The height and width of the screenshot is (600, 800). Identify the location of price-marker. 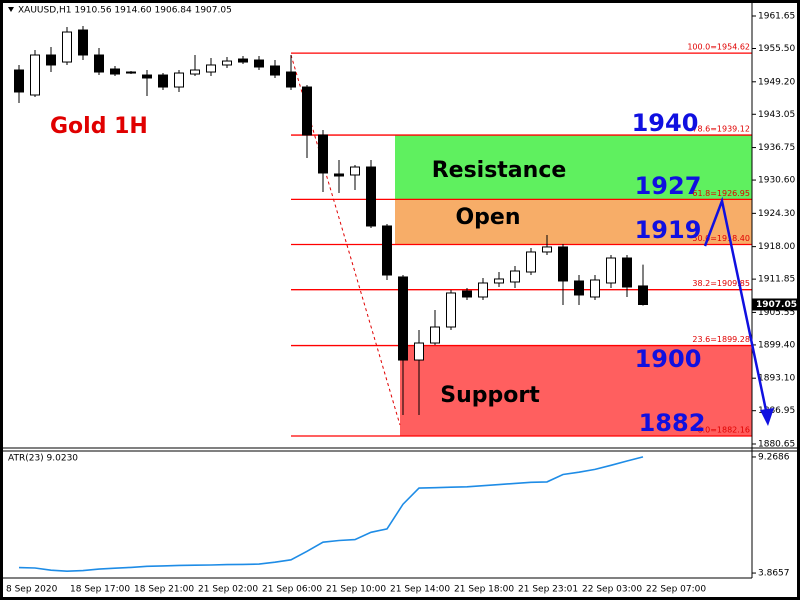
(774, 304).